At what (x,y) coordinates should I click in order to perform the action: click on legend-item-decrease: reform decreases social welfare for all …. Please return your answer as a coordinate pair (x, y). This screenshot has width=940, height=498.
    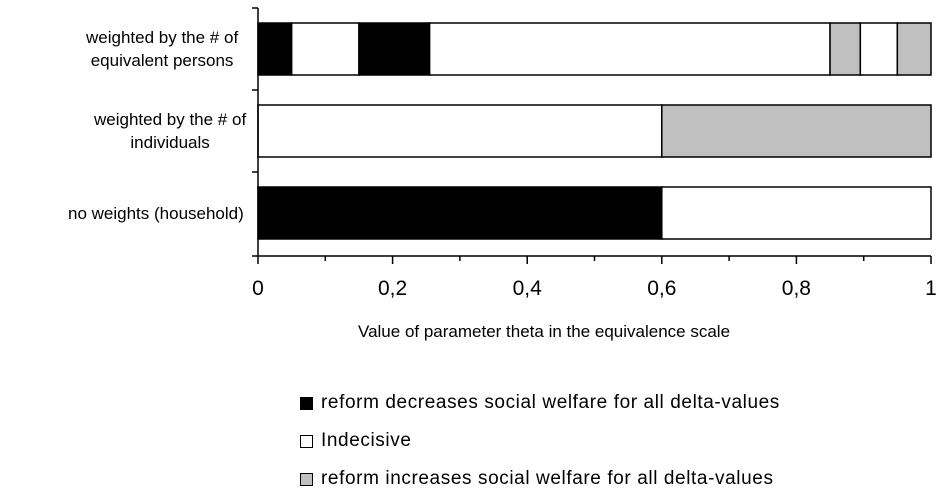
    Looking at the image, I should click on (540, 403).